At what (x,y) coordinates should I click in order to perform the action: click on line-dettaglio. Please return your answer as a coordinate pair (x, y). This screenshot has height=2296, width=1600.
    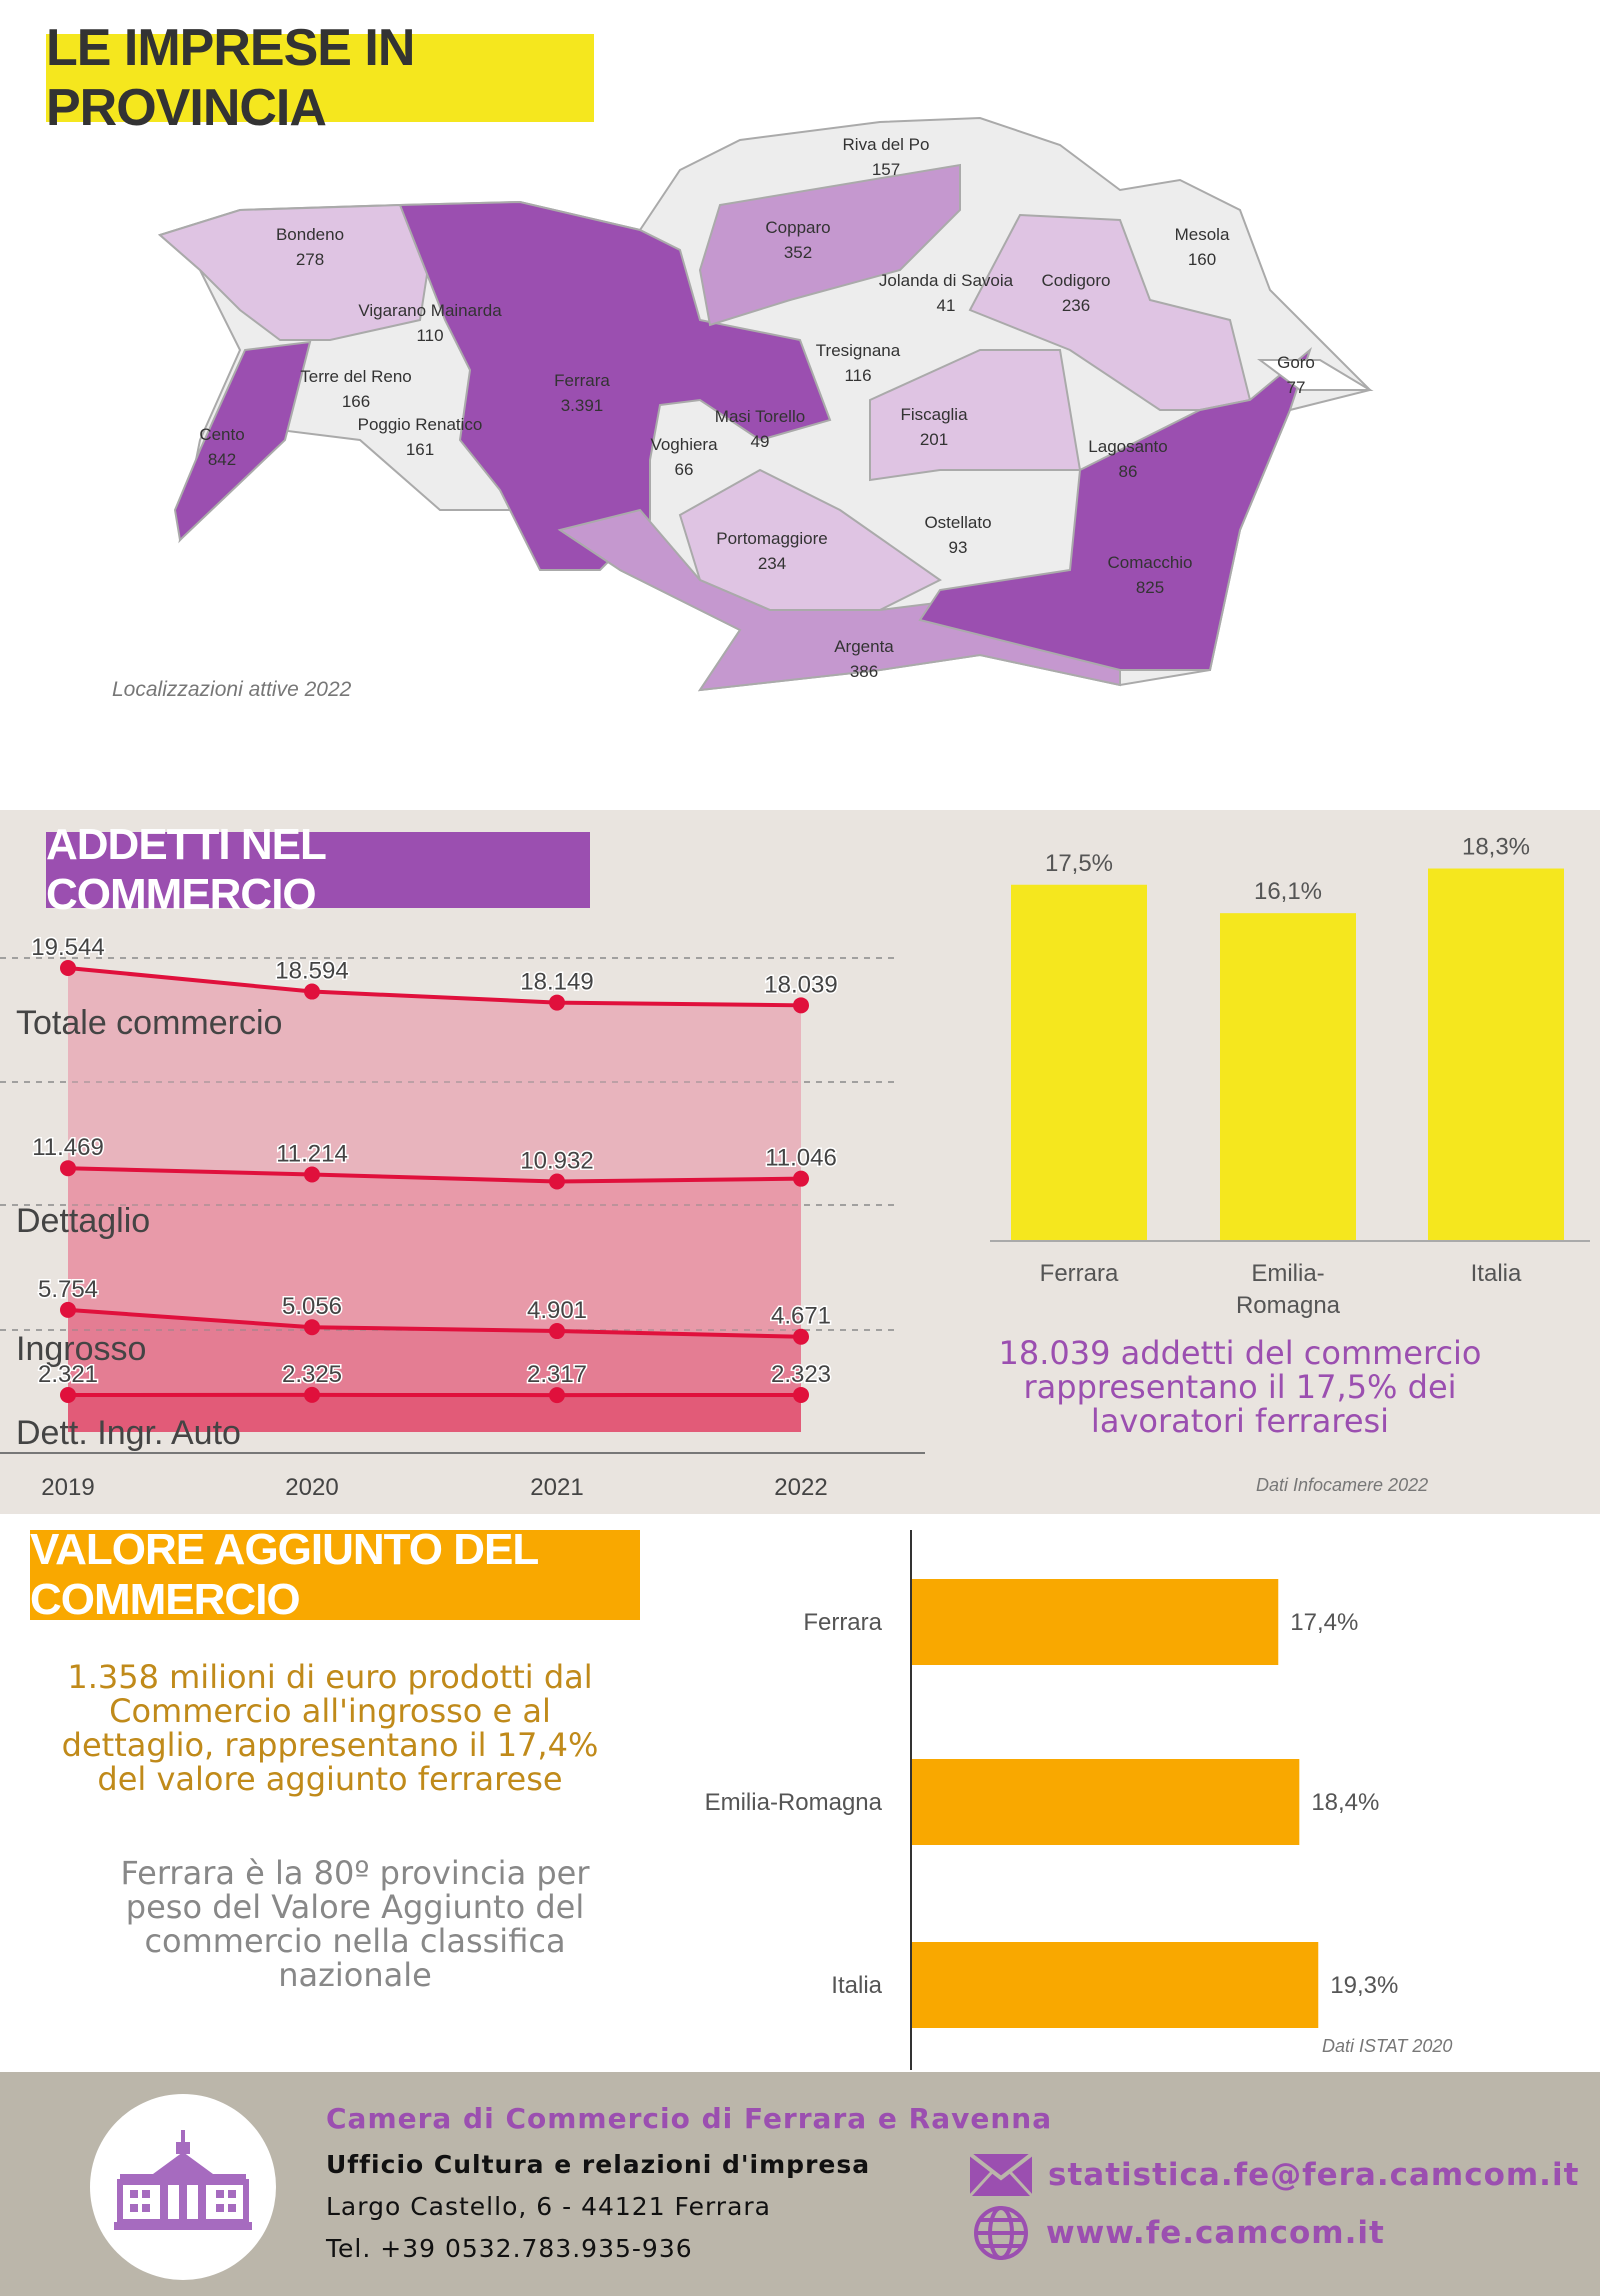
    Looking at the image, I should click on (434, 1175).